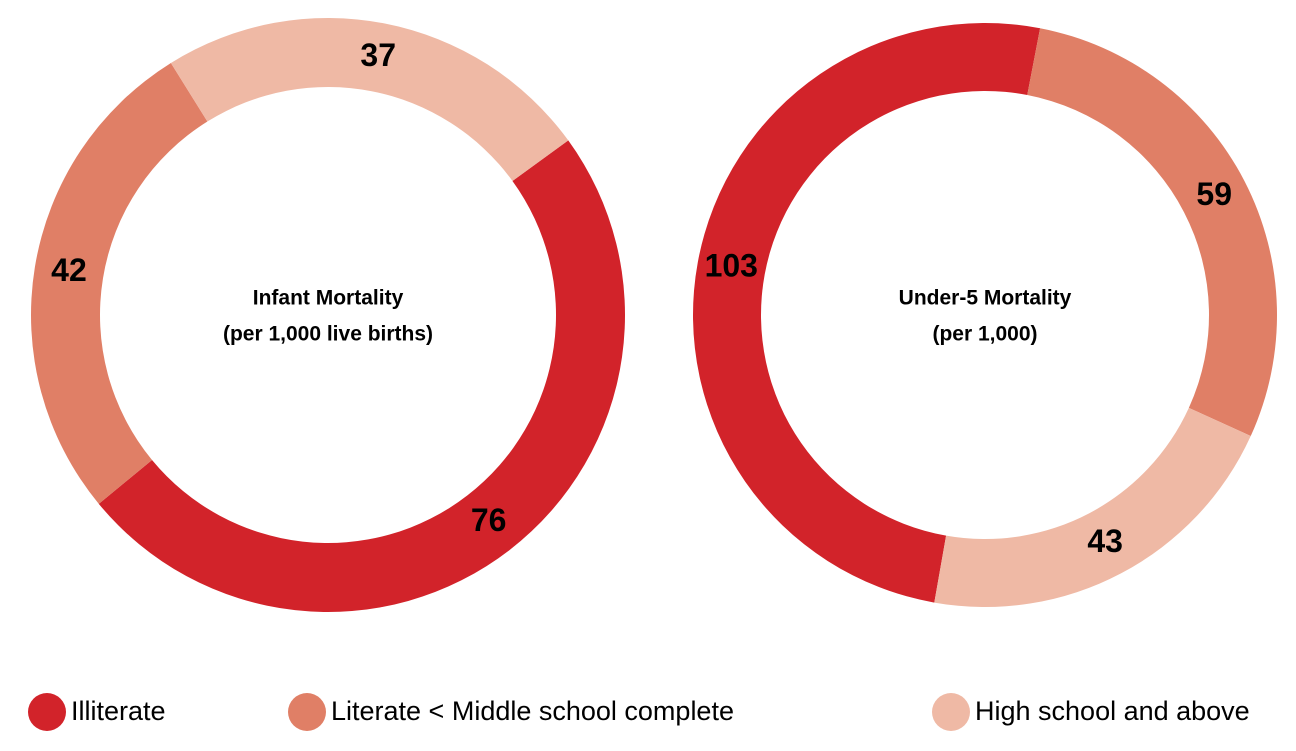 The width and height of the screenshot is (1296, 751). What do you see at coordinates (731, 266) in the screenshot?
I see `value-label: 103` at bounding box center [731, 266].